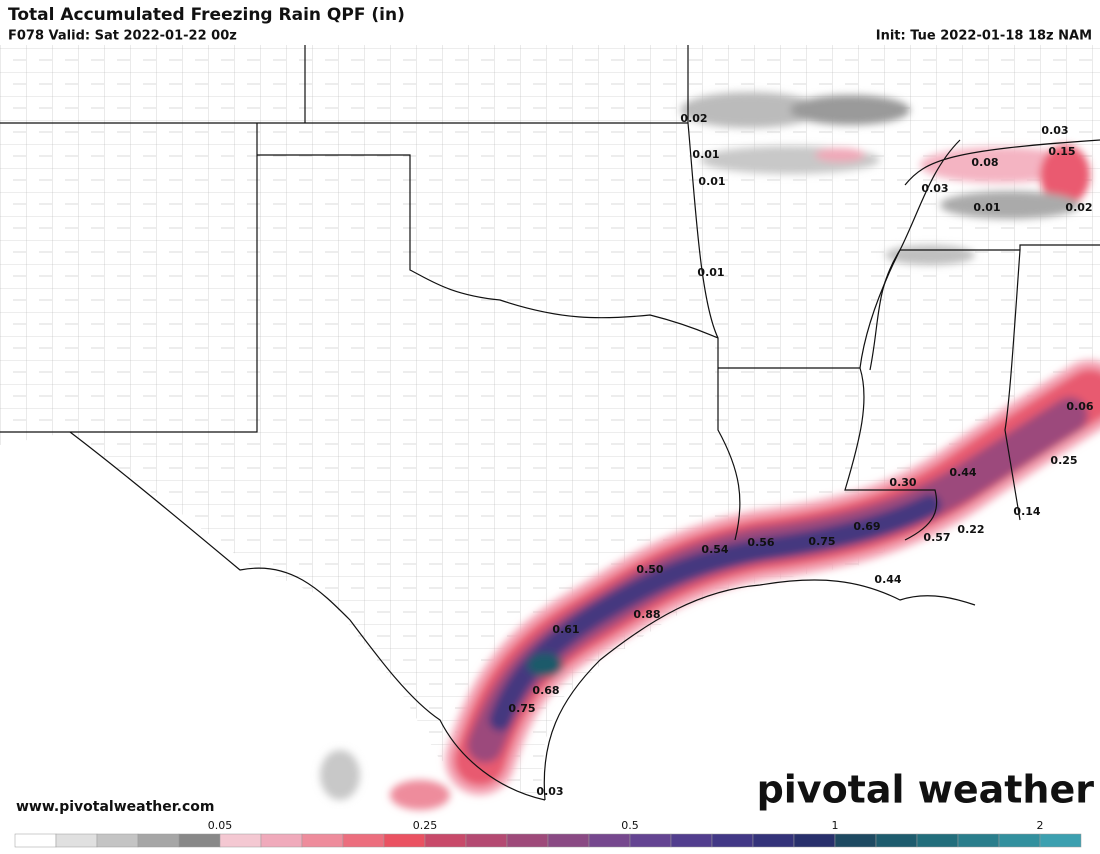  I want to click on colorbar-tick-label: 0.25, so click(425, 825).